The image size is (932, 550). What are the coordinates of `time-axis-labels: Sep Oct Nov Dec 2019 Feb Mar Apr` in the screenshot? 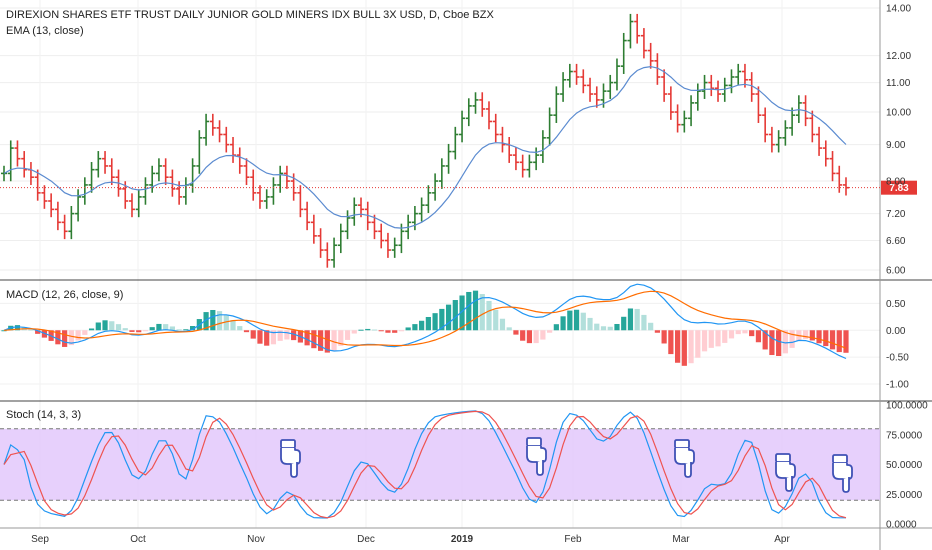 It's located at (410, 539).